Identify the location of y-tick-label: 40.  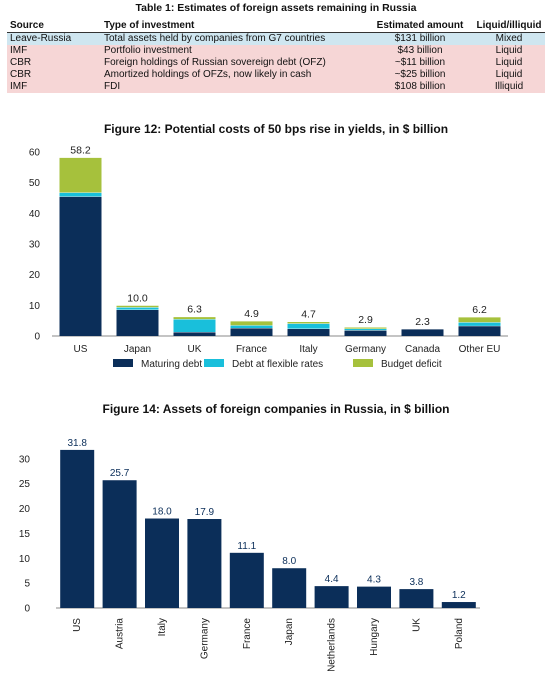
(35, 214).